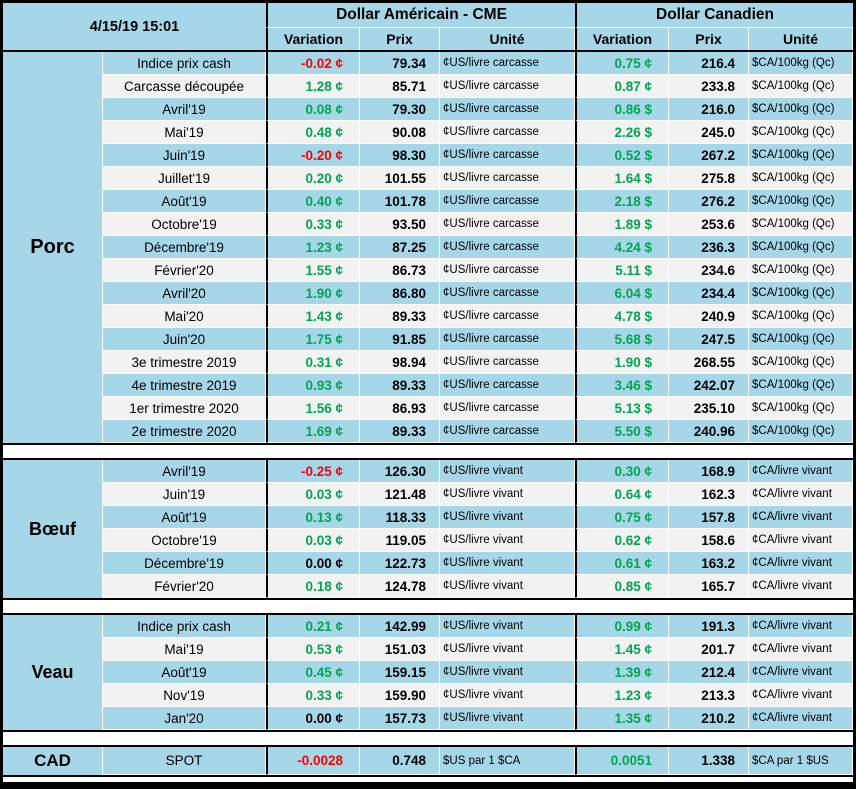  Describe the element at coordinates (400, 109) in the screenshot. I see `usd-price-cell: 79.30` at that location.